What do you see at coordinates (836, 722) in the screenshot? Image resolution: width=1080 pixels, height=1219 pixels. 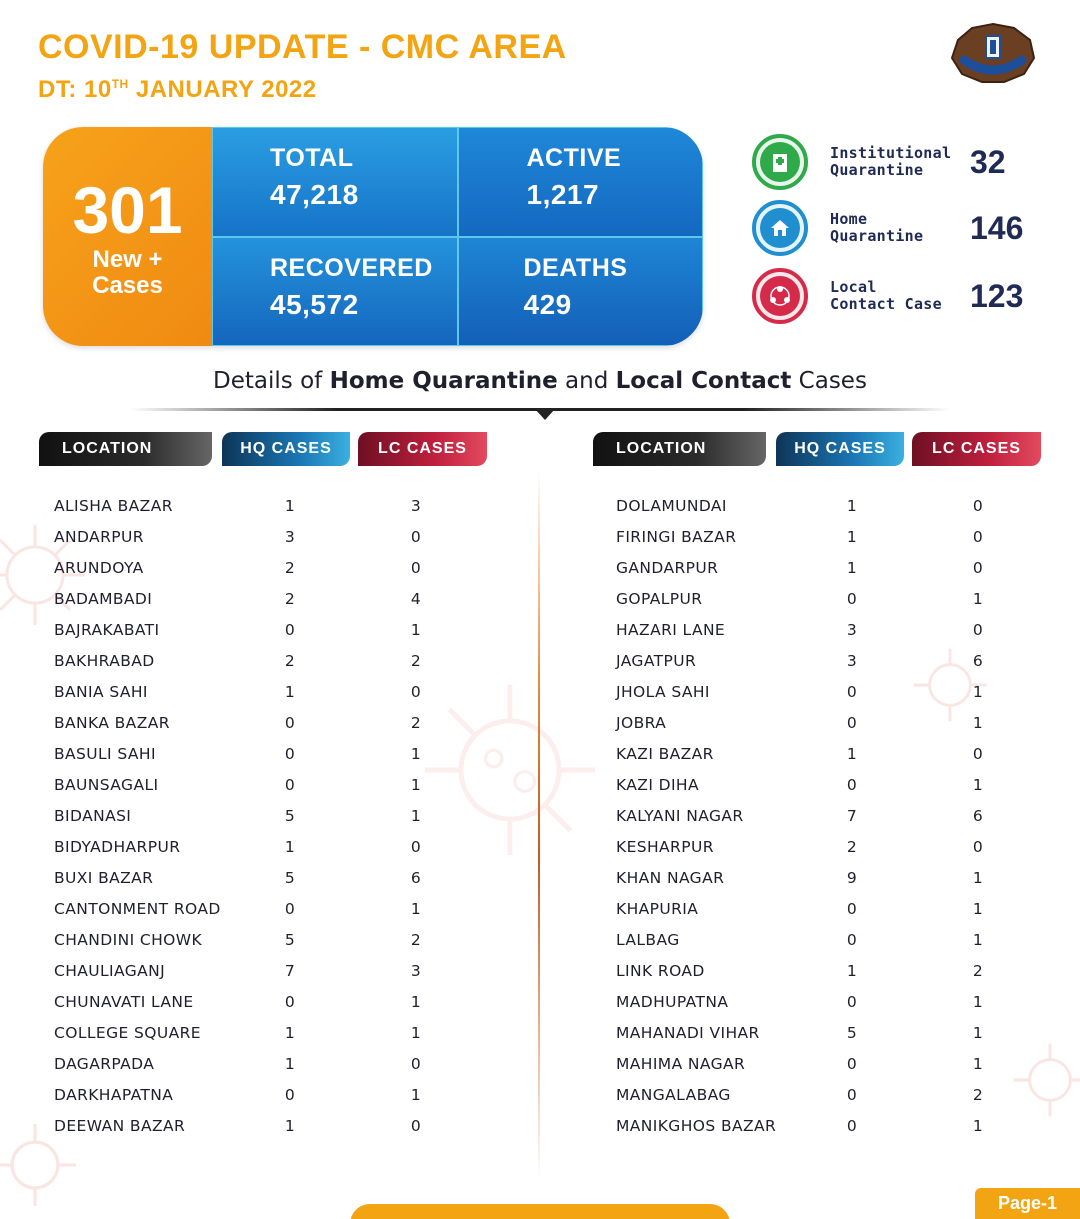 I see `table-row: JOBRA 0 1` at bounding box center [836, 722].